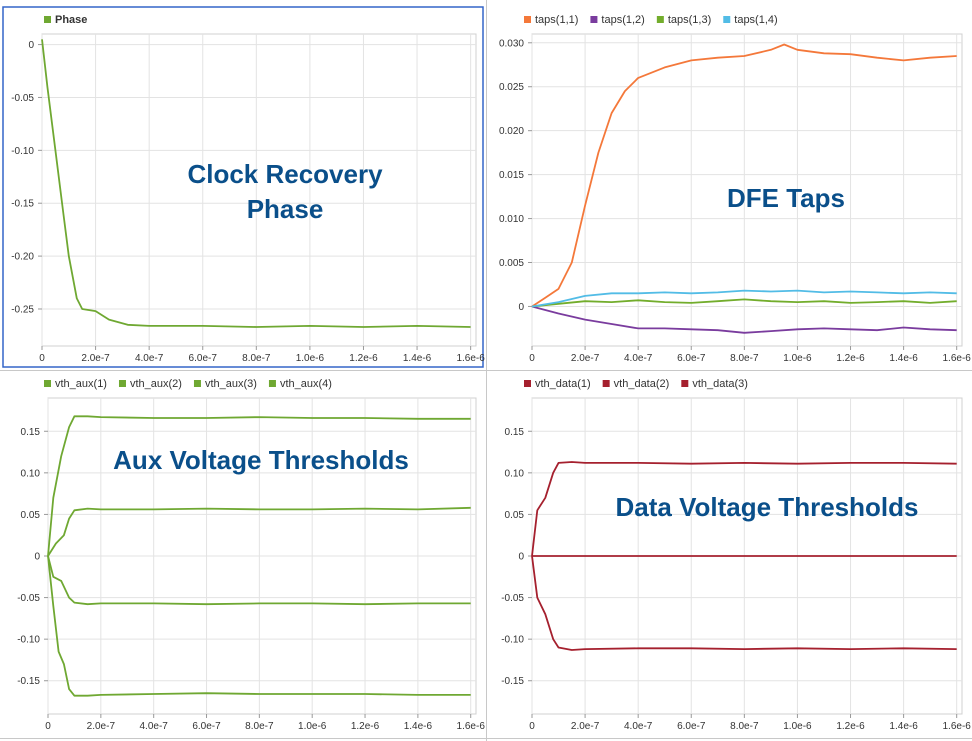  Describe the element at coordinates (22, 257) in the screenshot. I see `y-tick-label: -0.20` at that location.